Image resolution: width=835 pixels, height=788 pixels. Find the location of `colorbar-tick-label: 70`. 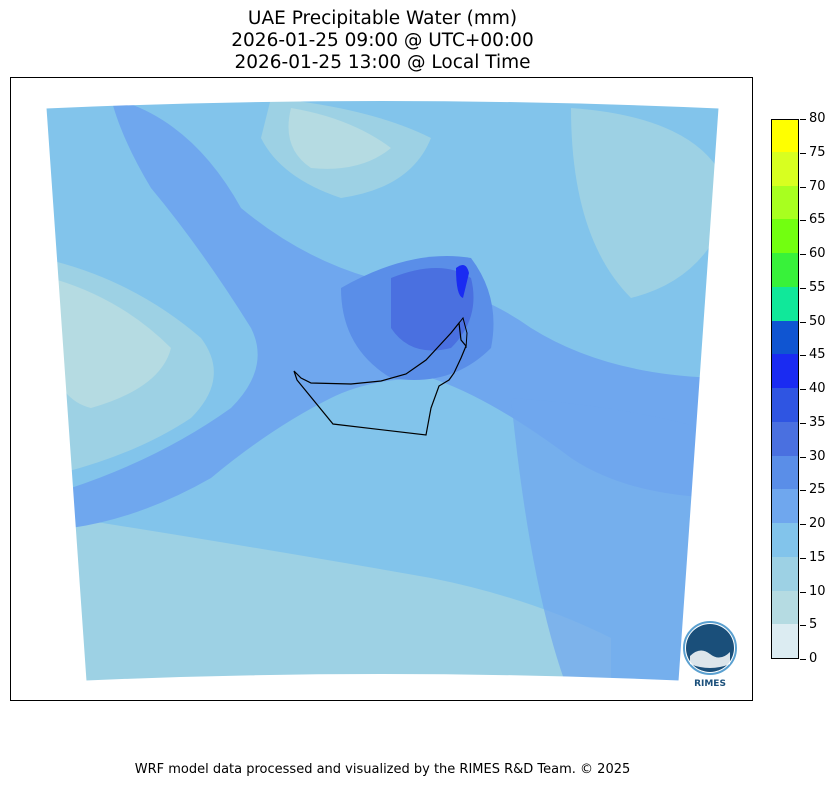

colorbar-tick-label: 70 is located at coordinates (817, 186).